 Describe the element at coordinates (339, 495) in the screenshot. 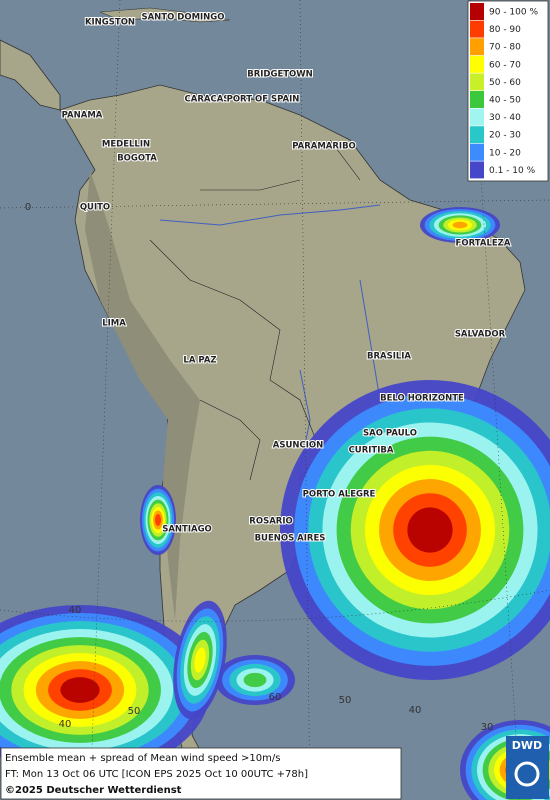

I see `city-label: PORTO ALEGRE` at that location.